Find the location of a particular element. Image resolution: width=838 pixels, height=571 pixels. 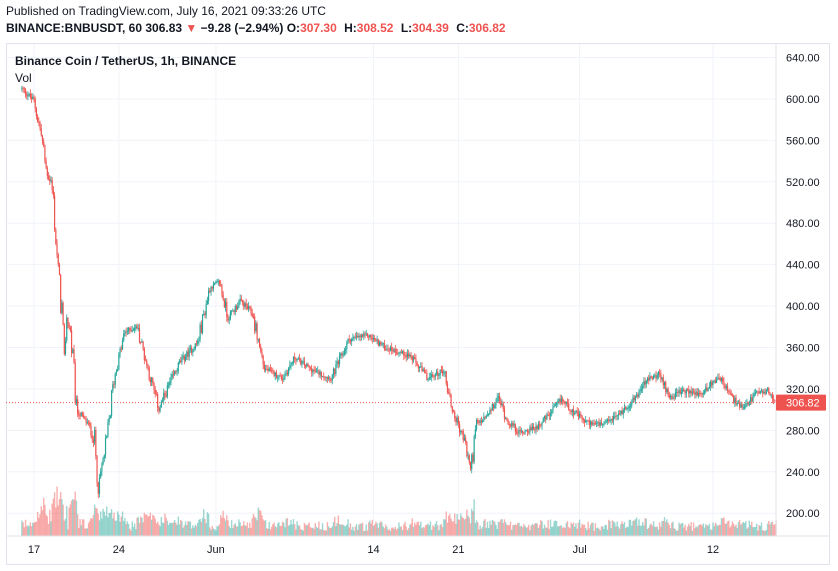

x-tick-label: 24 is located at coordinates (119, 550).